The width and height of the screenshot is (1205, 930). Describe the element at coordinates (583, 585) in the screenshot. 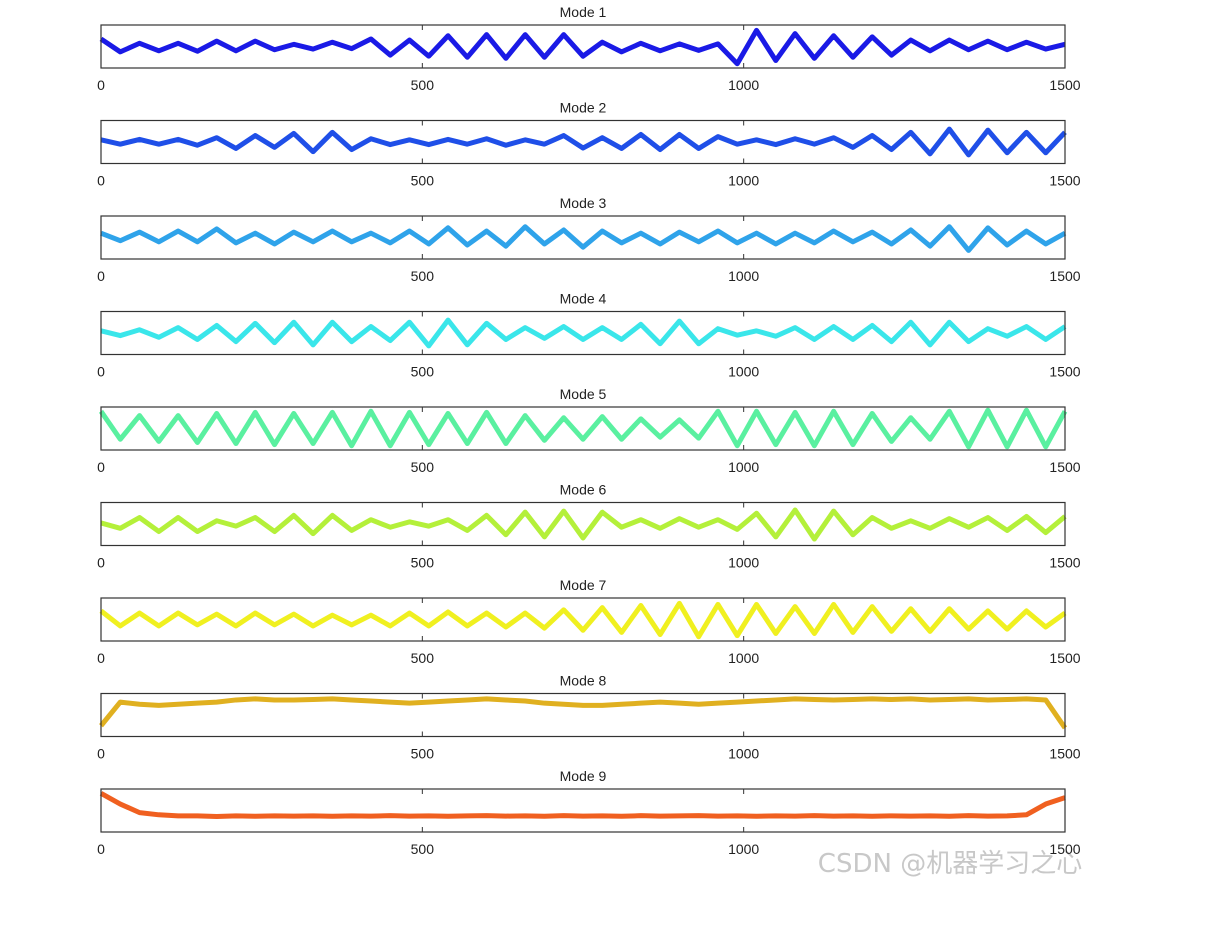

I see `subplot-title: Mode 7` at that location.